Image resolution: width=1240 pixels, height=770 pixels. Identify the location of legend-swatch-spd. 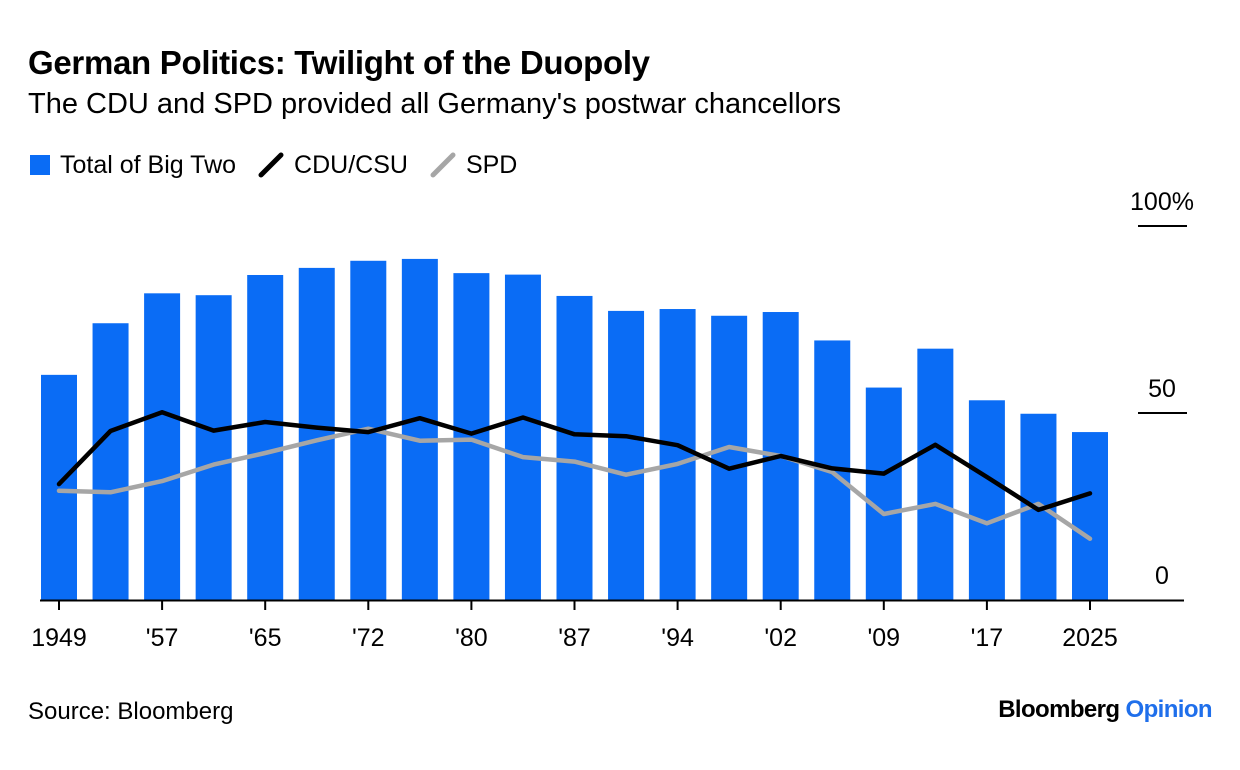
(443, 165).